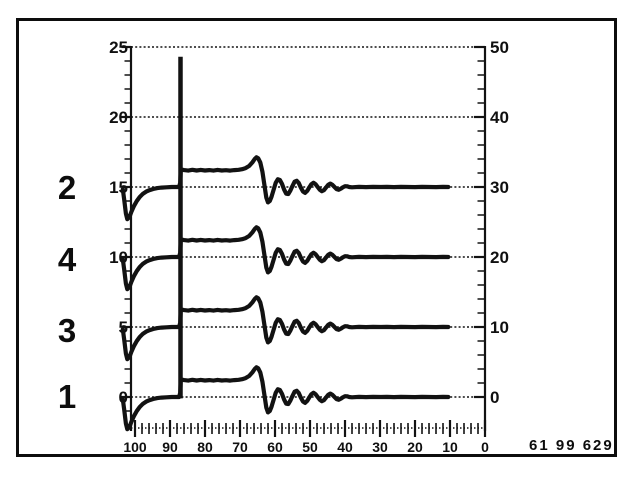  What do you see at coordinates (499, 47) in the screenshot?
I see `right-axis-tick-label: 50` at bounding box center [499, 47].